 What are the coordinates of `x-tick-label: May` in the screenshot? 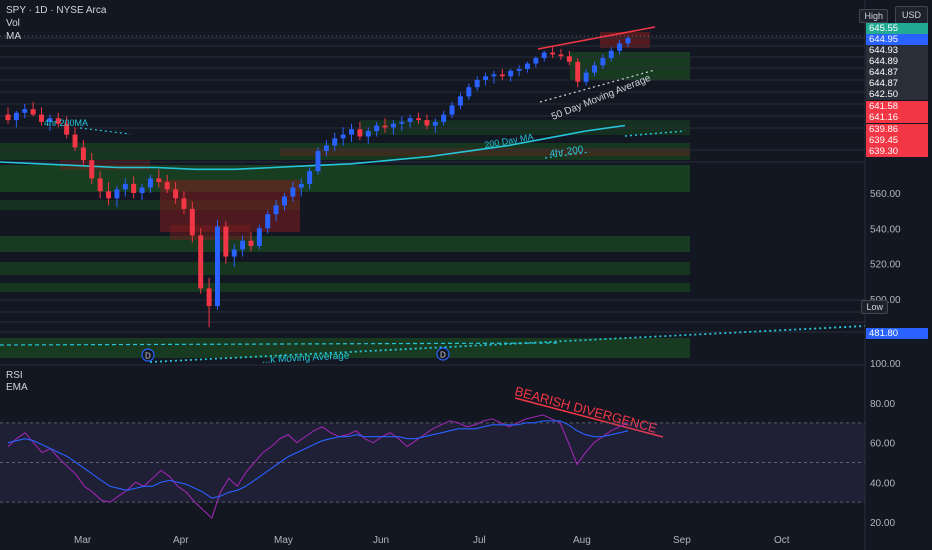 It's located at (283, 540).